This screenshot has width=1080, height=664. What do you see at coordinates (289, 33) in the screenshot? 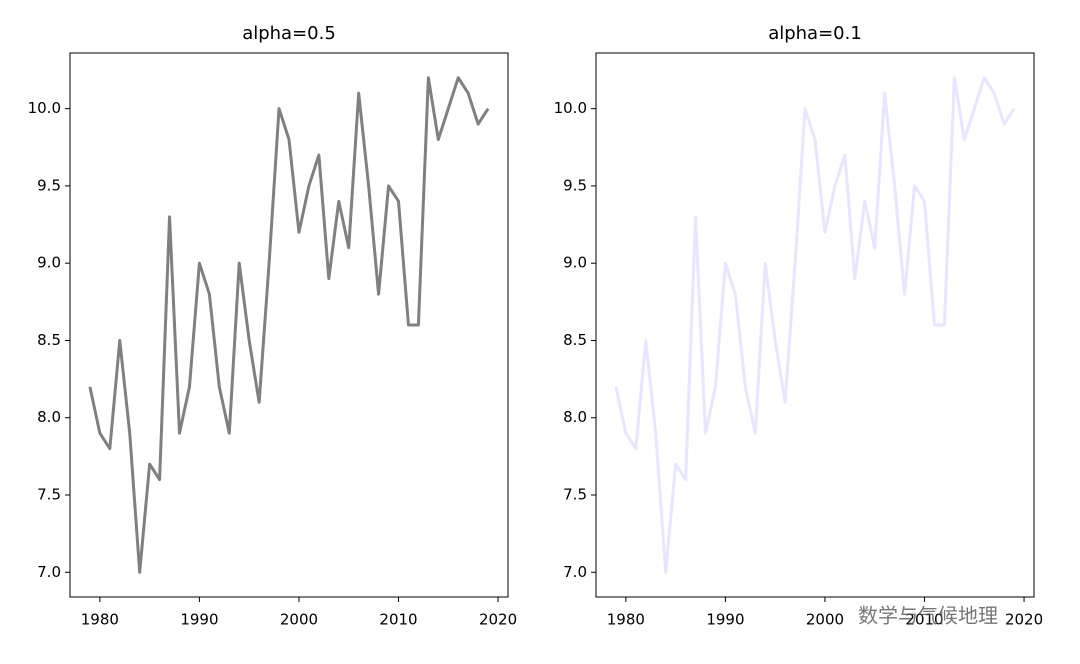
I see `chart-title: alpha=0.5` at bounding box center [289, 33].